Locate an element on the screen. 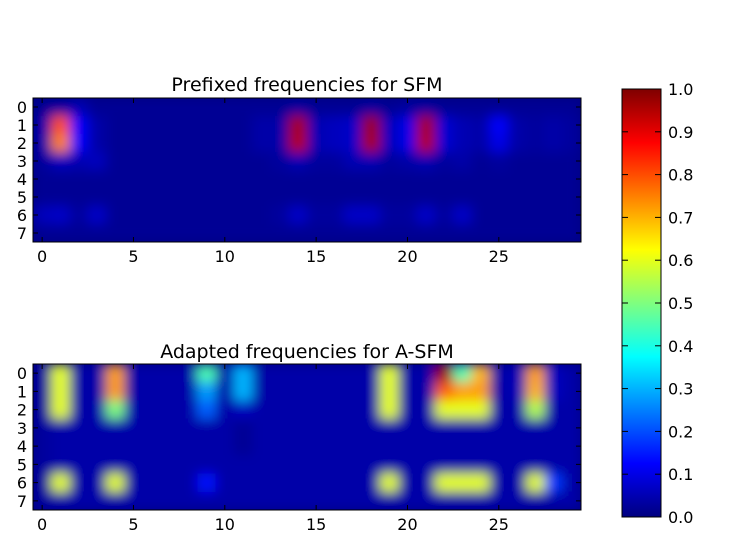  colorbar-tick-label: 0.9 is located at coordinates (680, 132).